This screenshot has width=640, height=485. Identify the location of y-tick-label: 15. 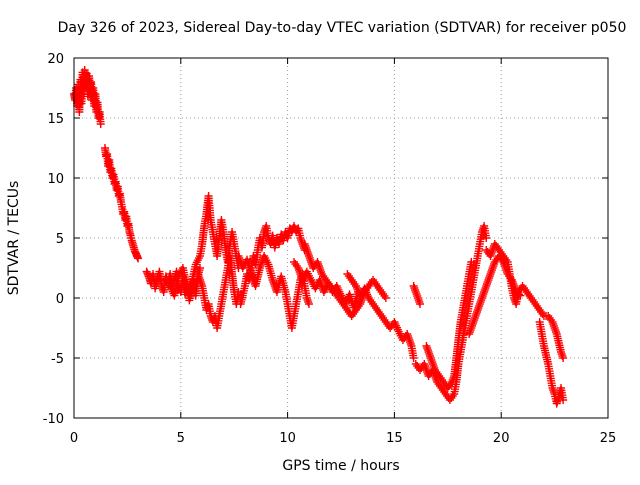
(55, 119).